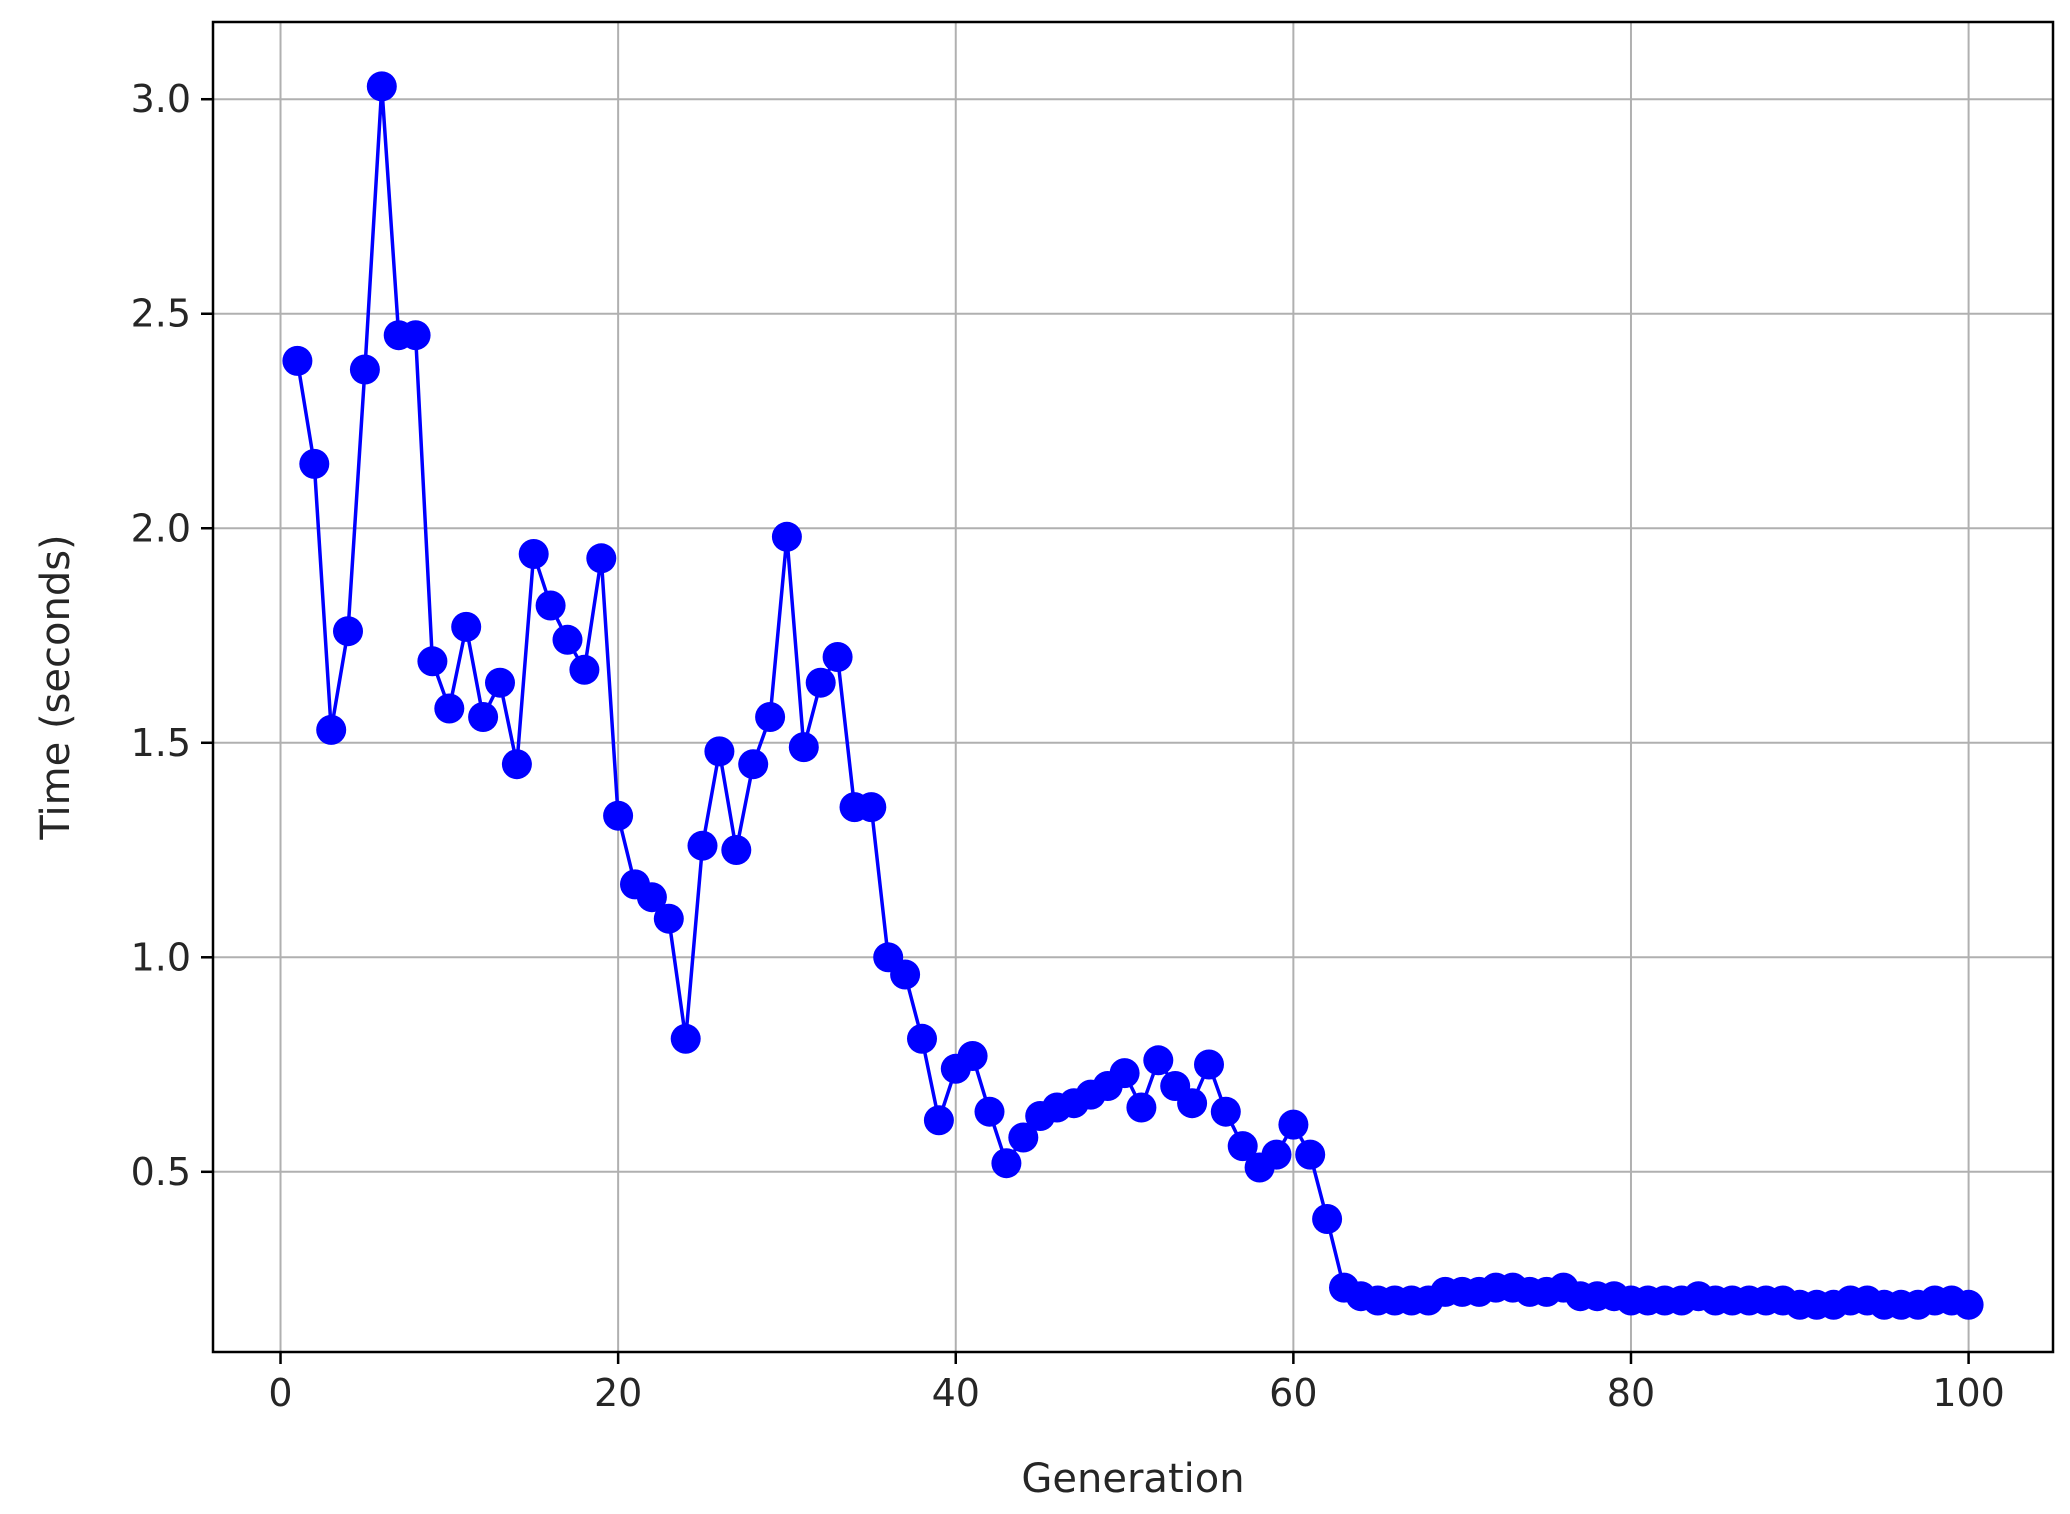  Describe the element at coordinates (161, 743) in the screenshot. I see `y-tick-label: 1.5` at that location.